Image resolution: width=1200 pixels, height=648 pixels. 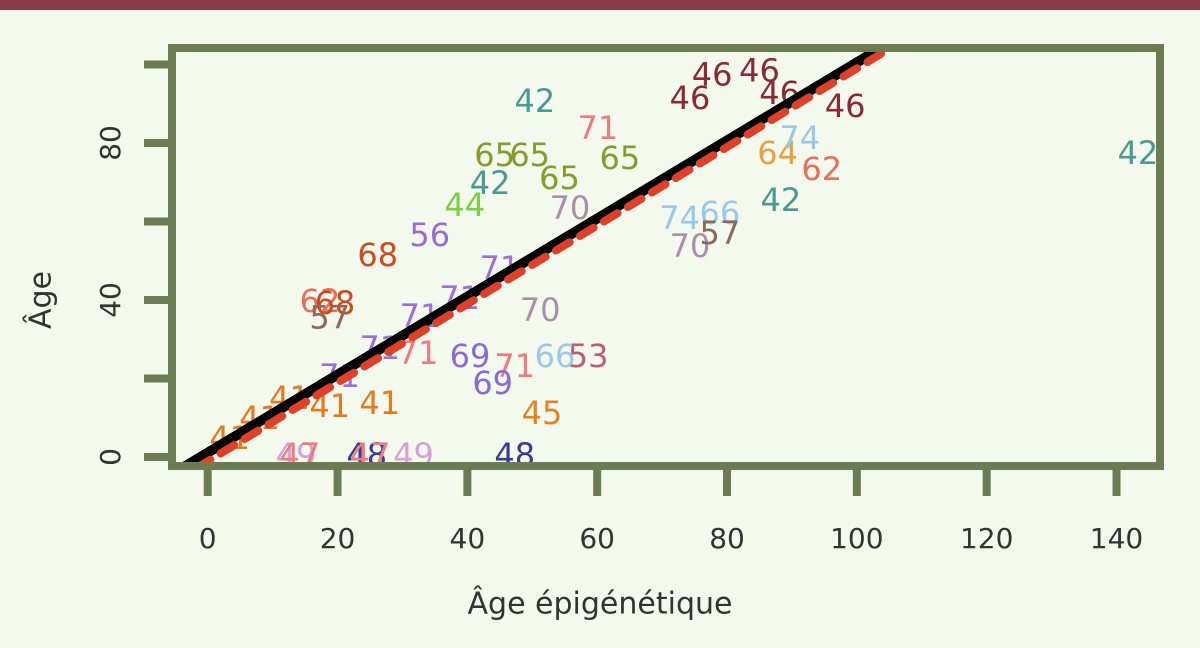 I want to click on point-label: 41, so click(x=379, y=403).